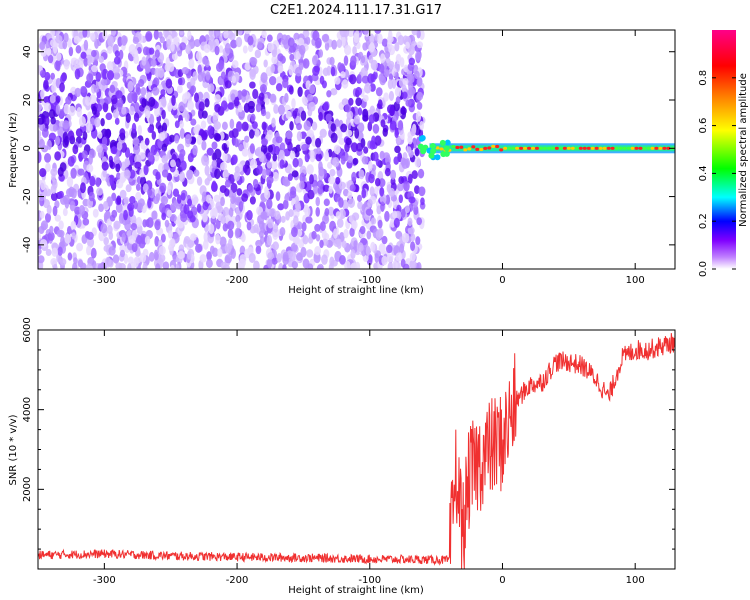 The image size is (750, 600). What do you see at coordinates (27, 196) in the screenshot?
I see `y-tick-label: -20` at bounding box center [27, 196].